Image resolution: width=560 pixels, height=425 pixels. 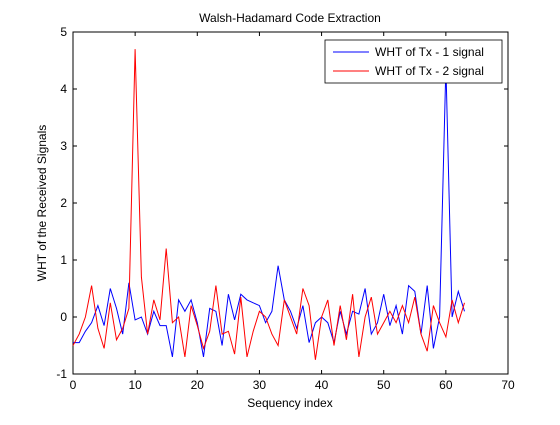 What do you see at coordinates (260, 385) in the screenshot?
I see `x-tick-label: 30` at bounding box center [260, 385].